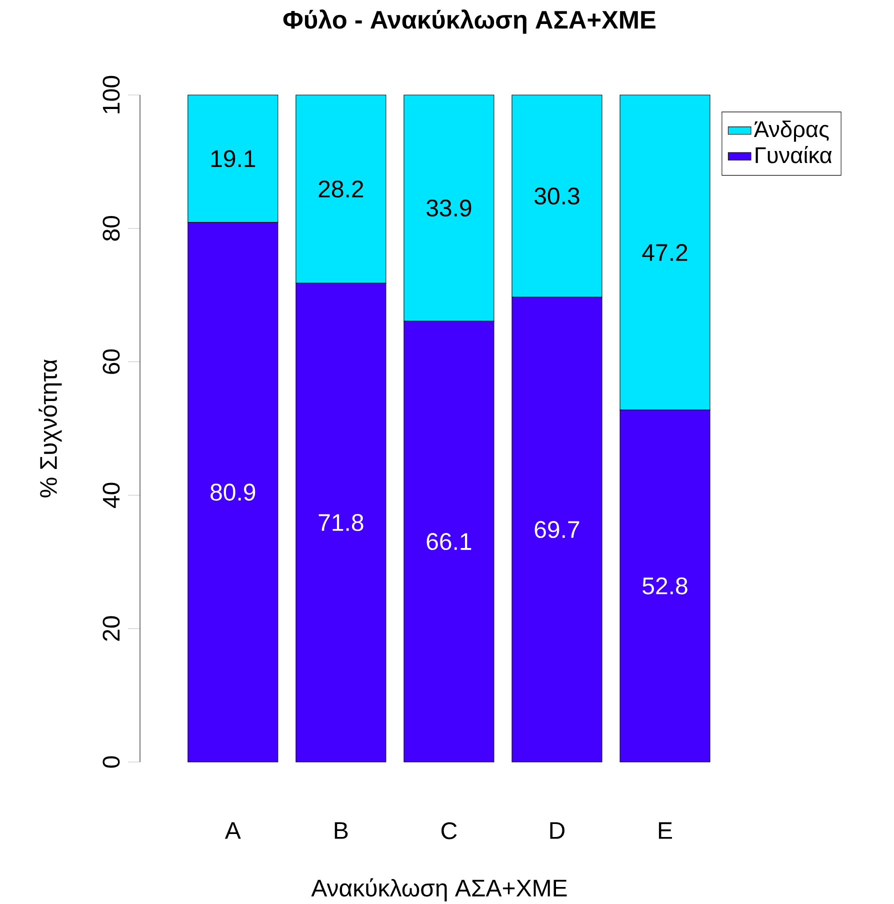  What do you see at coordinates (449, 208) in the screenshot?
I see `data-label: 33.9` at bounding box center [449, 208].